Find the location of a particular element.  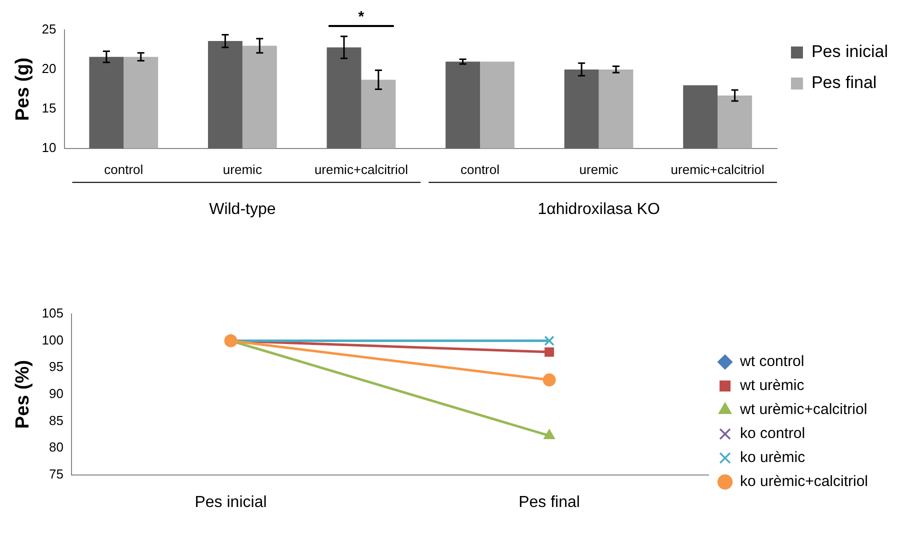

y-axis-title: Pes (%) is located at coordinates (23, 394).